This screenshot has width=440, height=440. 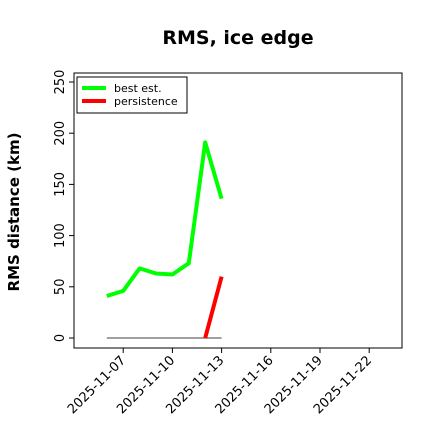 I want to click on y-axis: 0 50 100 150 200 250, so click(x=63, y=206).